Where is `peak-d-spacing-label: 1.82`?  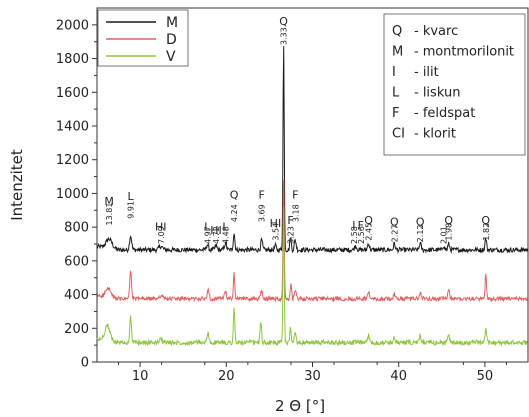 peak-d-spacing-label: 1.82 is located at coordinates (486, 232).